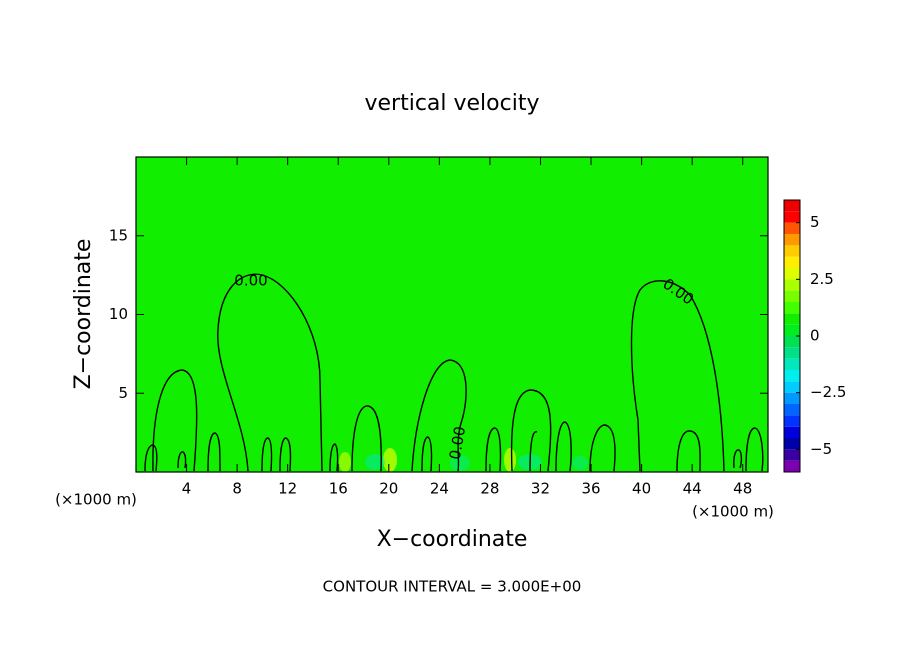 This screenshot has height=658, width=904. What do you see at coordinates (815, 222) in the screenshot?
I see `colorbar-tick-label: 5` at bounding box center [815, 222].